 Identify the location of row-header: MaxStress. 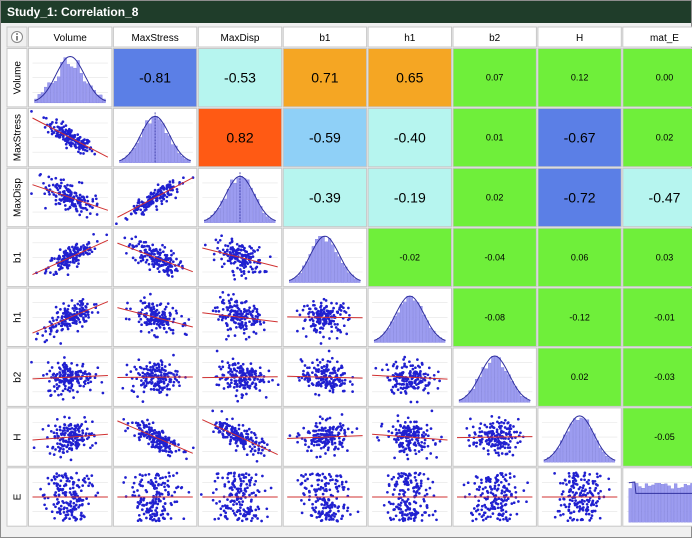
(17, 137).